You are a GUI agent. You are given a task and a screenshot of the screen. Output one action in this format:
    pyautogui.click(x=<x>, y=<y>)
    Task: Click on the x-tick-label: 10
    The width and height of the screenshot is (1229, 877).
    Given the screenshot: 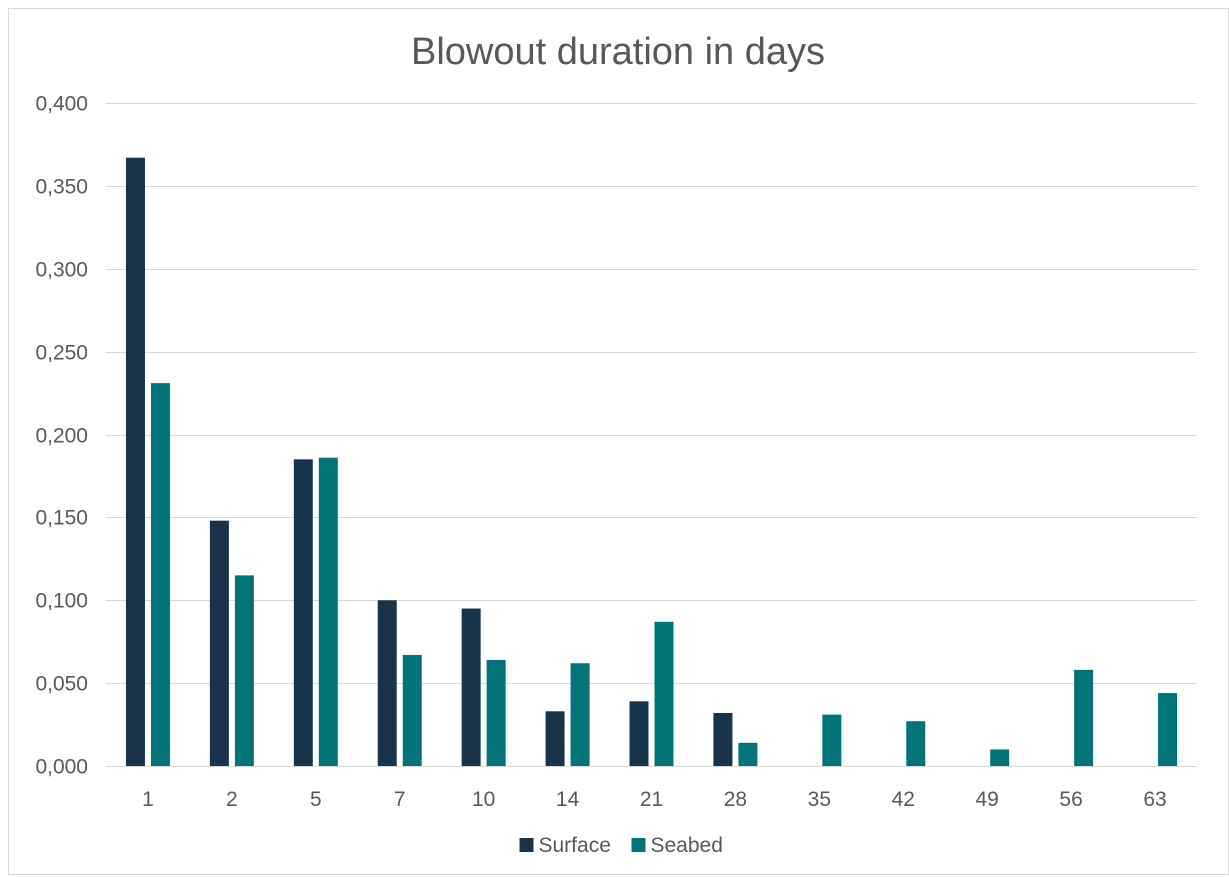 What is the action you would take?
    pyautogui.click(x=483, y=799)
    